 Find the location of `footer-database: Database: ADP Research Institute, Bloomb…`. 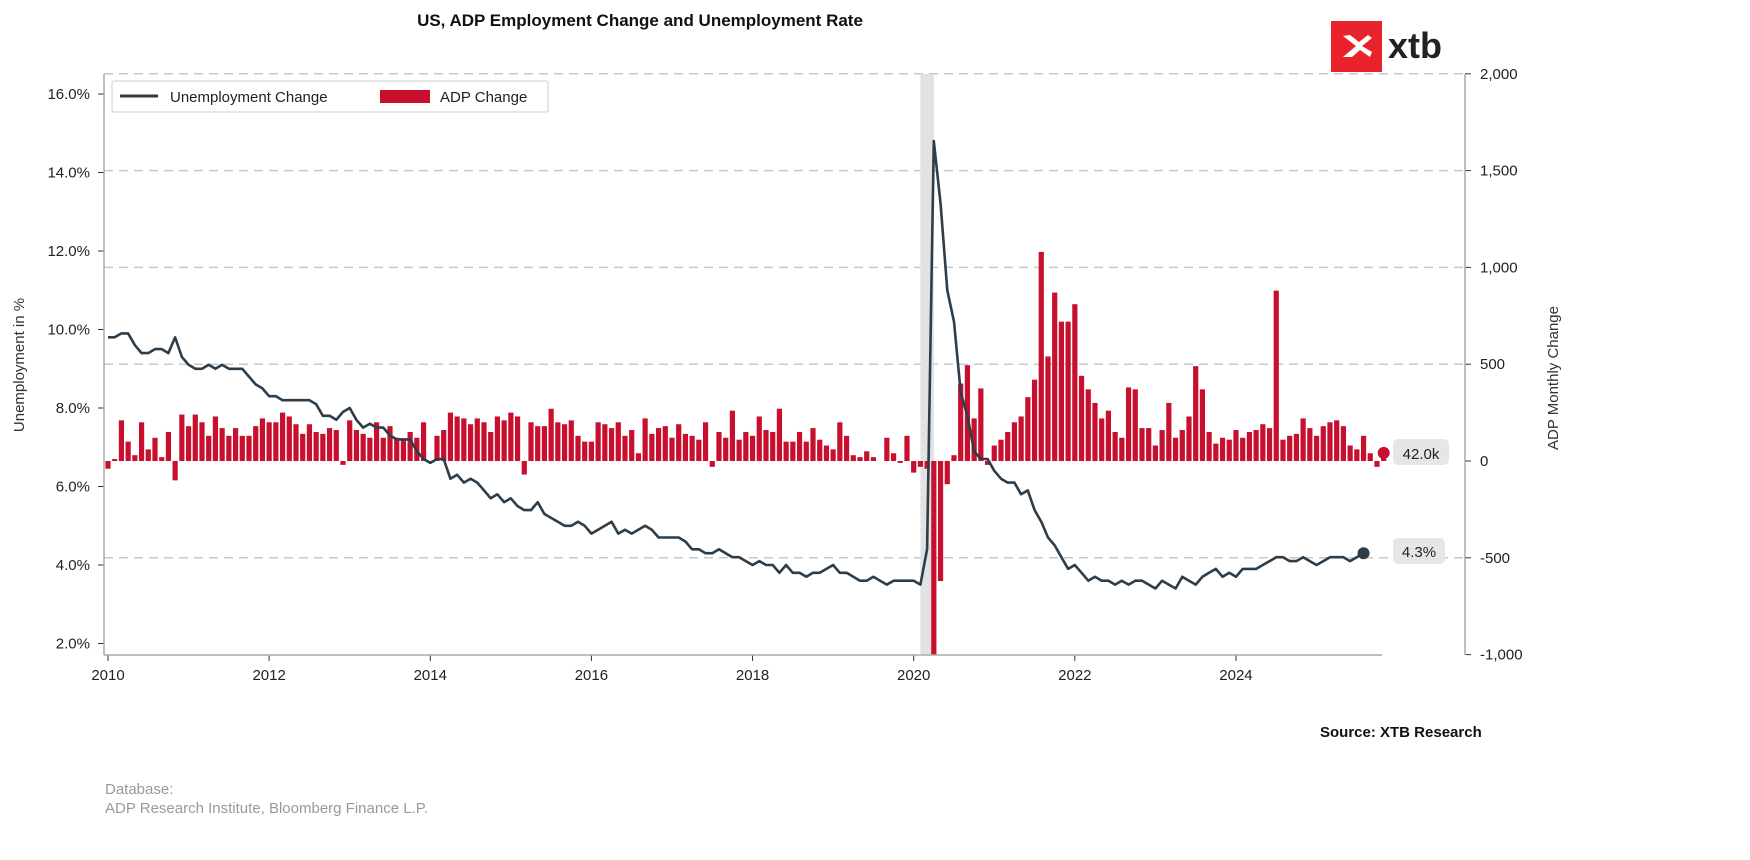

footer-database: Database: ADP Research Institute, Bloomb… is located at coordinates (266, 799).